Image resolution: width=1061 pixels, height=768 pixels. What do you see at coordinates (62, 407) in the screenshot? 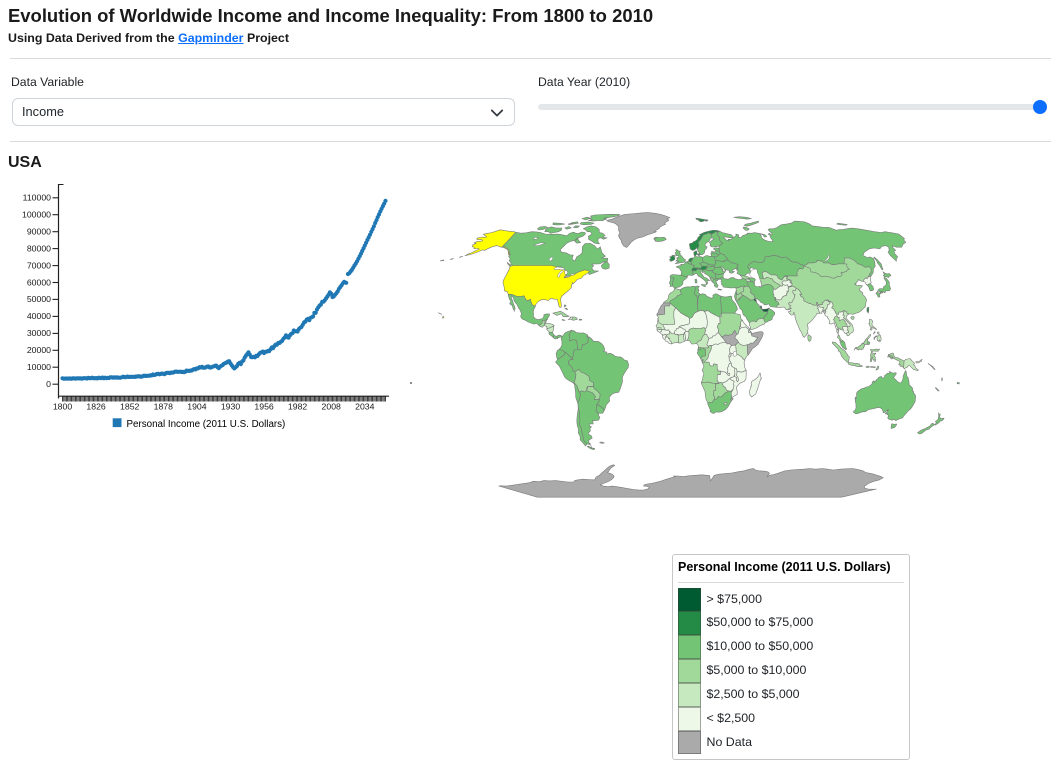
I see `svg-text: 1800` at bounding box center [62, 407].